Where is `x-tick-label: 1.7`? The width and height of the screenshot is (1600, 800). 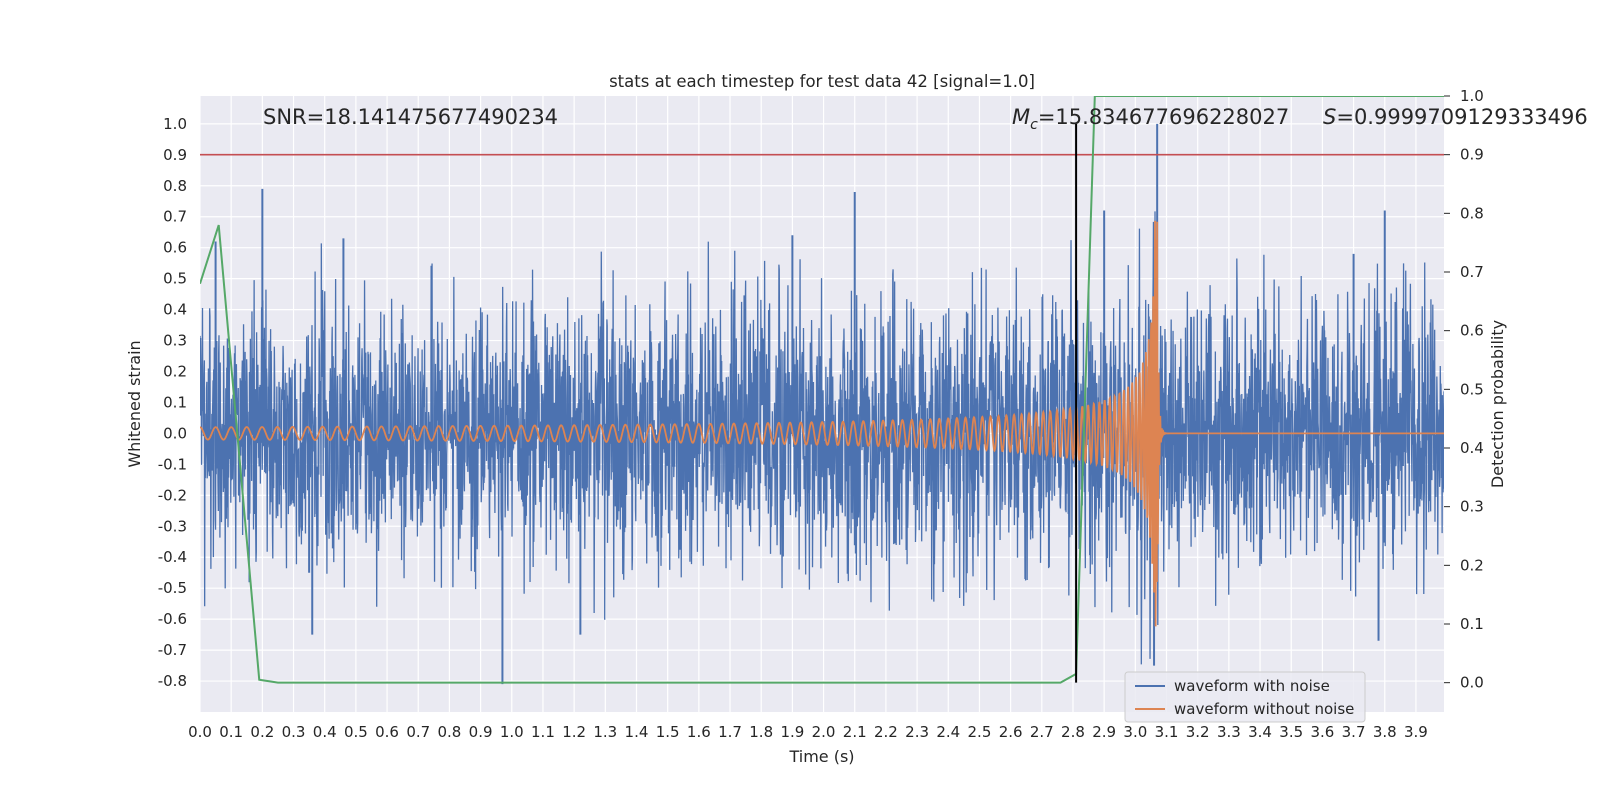 x-tick-label: 1.7 is located at coordinates (730, 732).